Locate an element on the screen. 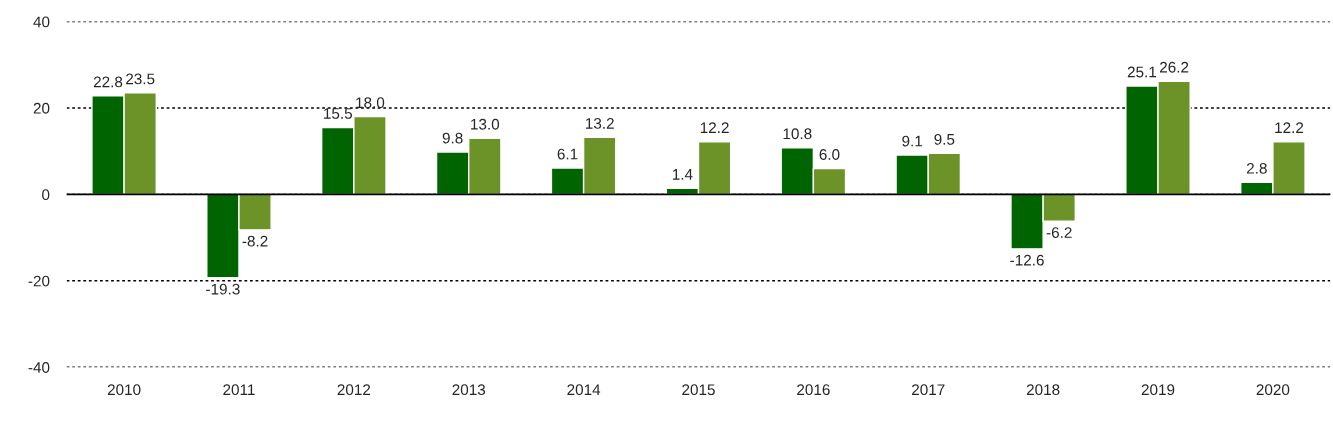  data-label: 9.5 is located at coordinates (944, 139).